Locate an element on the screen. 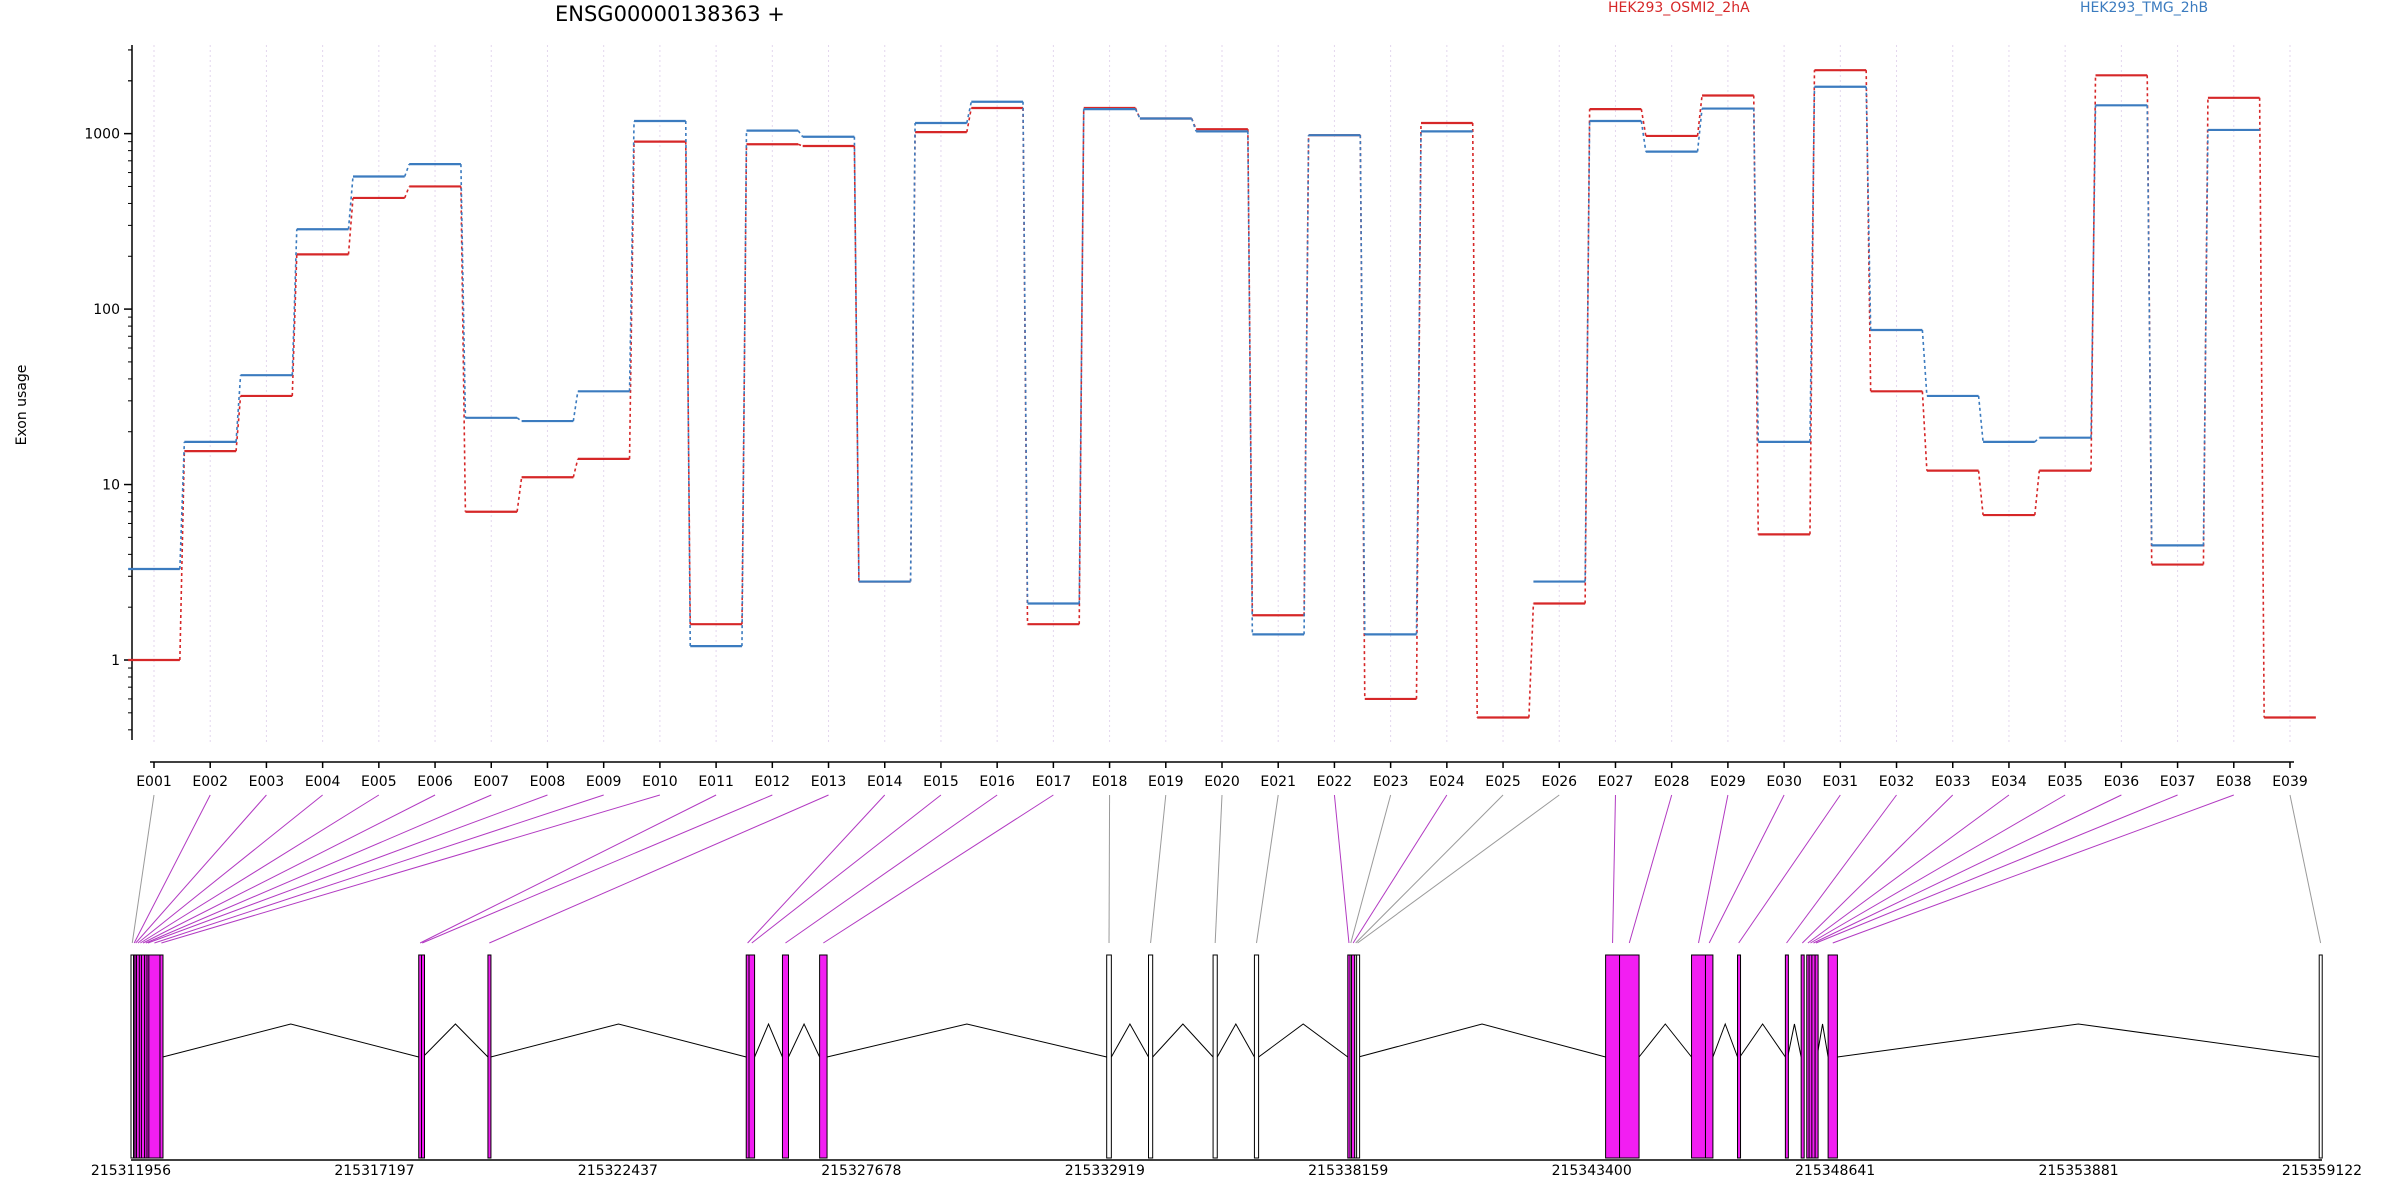 Image resolution: width=2400 pixels, height=1204 pixels. genomic-tick-label: 215317197 is located at coordinates (374, 1171).